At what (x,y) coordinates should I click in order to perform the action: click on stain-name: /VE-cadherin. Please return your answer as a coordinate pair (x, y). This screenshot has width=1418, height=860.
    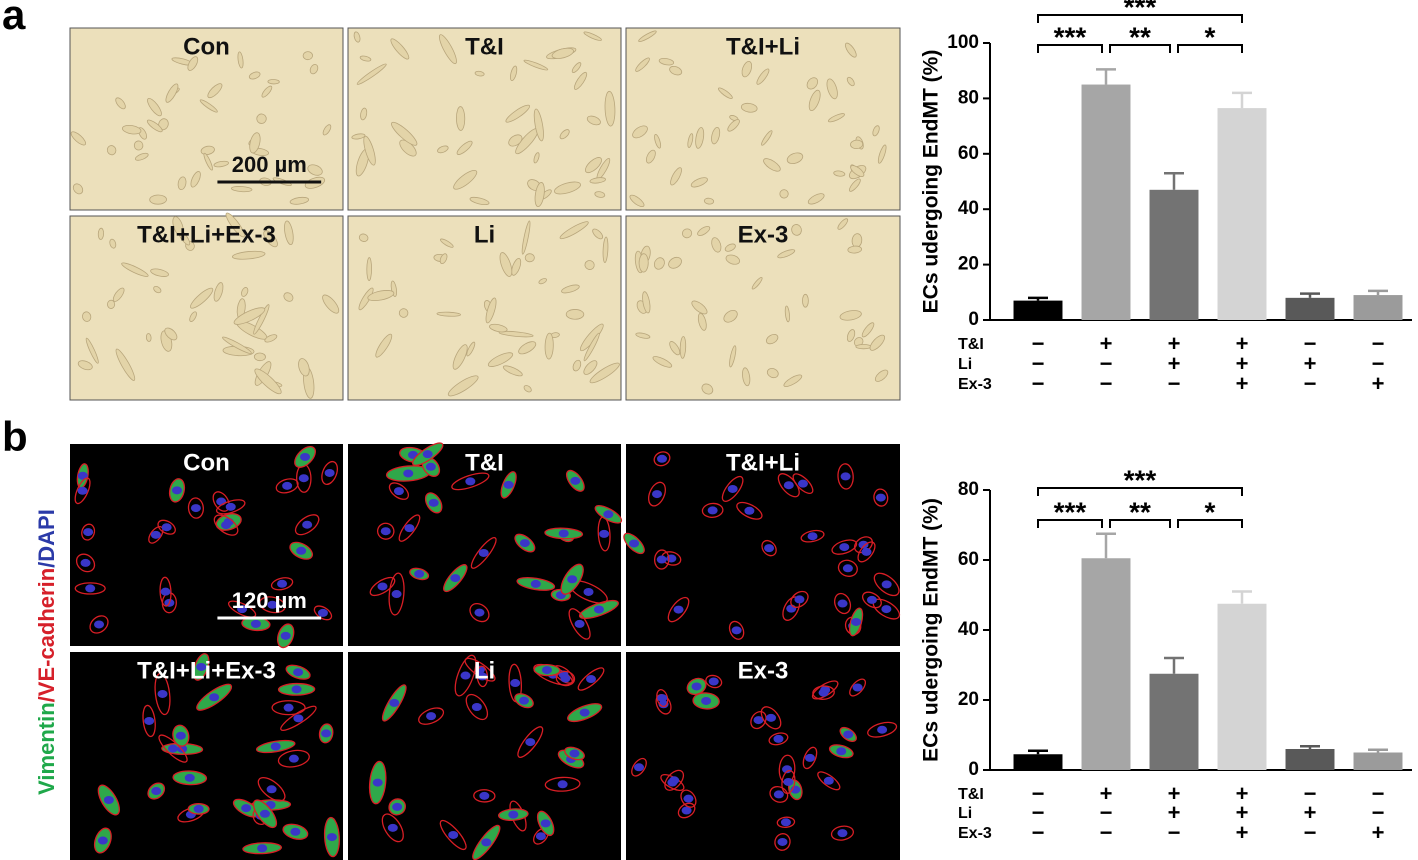
    Looking at the image, I should click on (46, 635).